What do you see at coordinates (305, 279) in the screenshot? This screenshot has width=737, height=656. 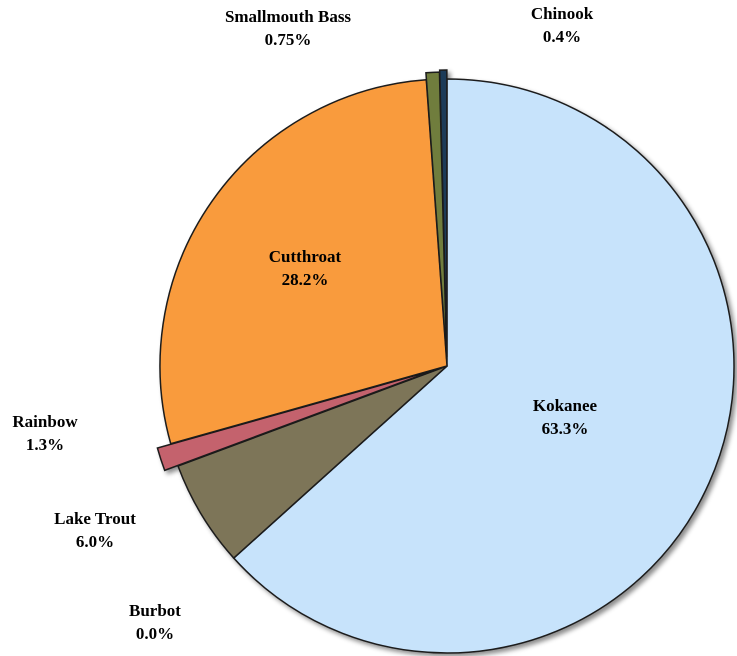 I see `slice-value: 28.2%` at bounding box center [305, 279].